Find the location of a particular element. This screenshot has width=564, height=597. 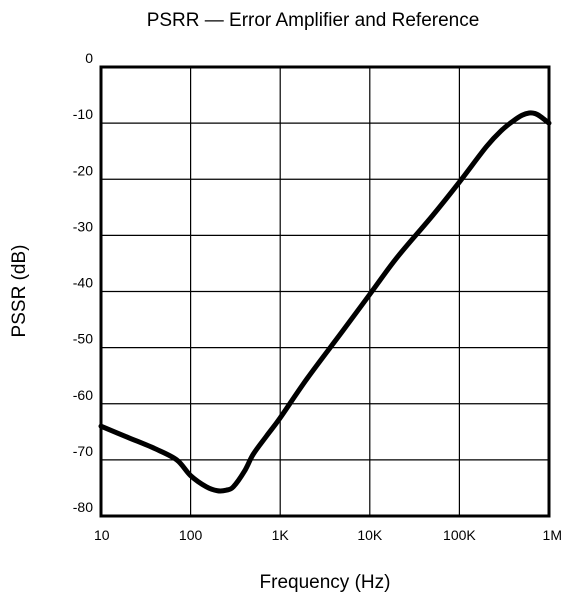

x-tick-label: 1M is located at coordinates (552, 535).